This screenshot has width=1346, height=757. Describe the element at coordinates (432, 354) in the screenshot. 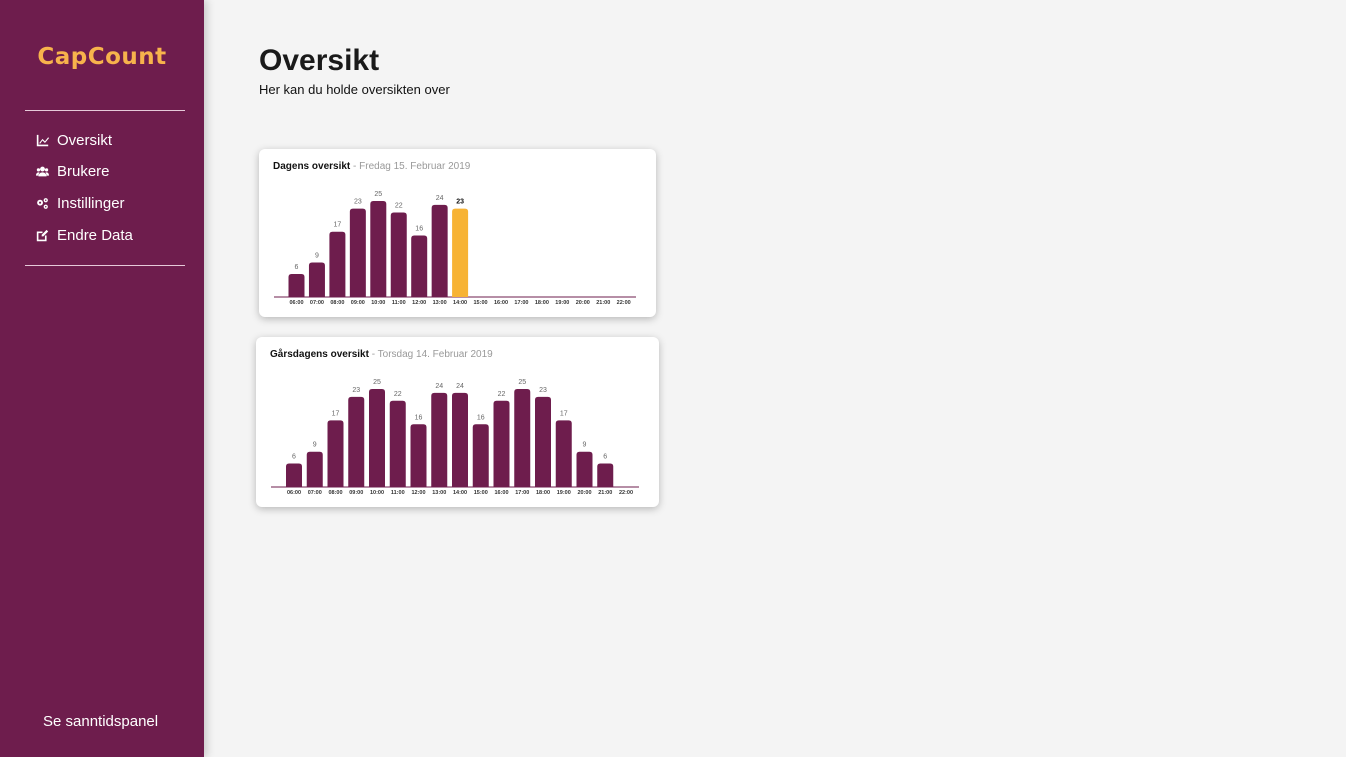

I see `card-date: - Torsdag 14. Februar 2019` at that location.